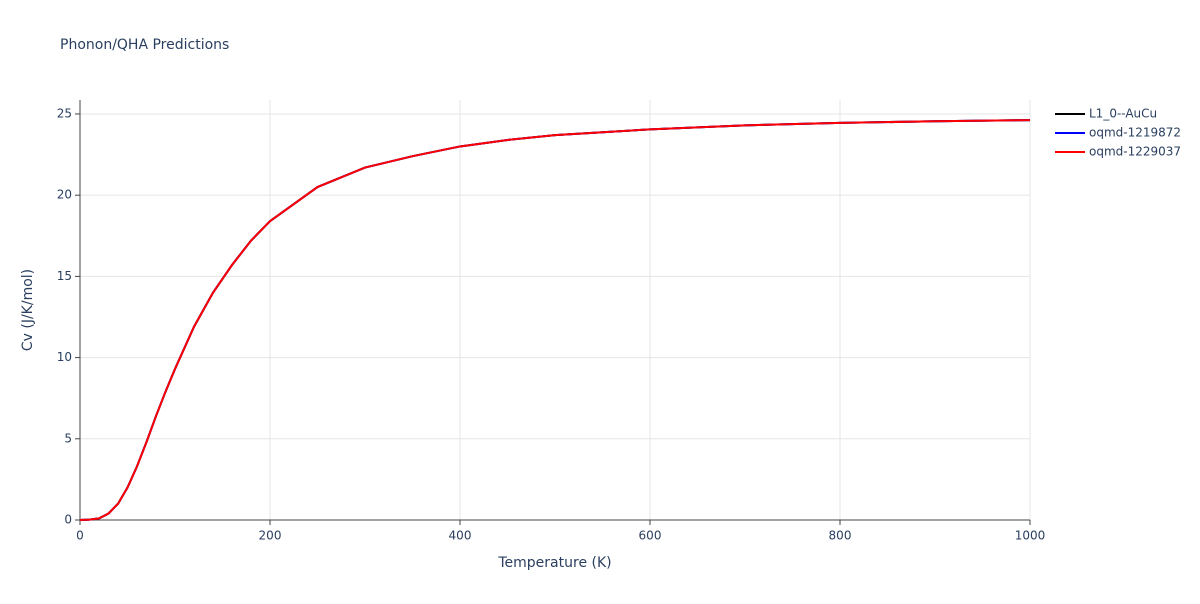 This screenshot has height=604, width=1200. I want to click on x-tick-label: 400, so click(460, 536).